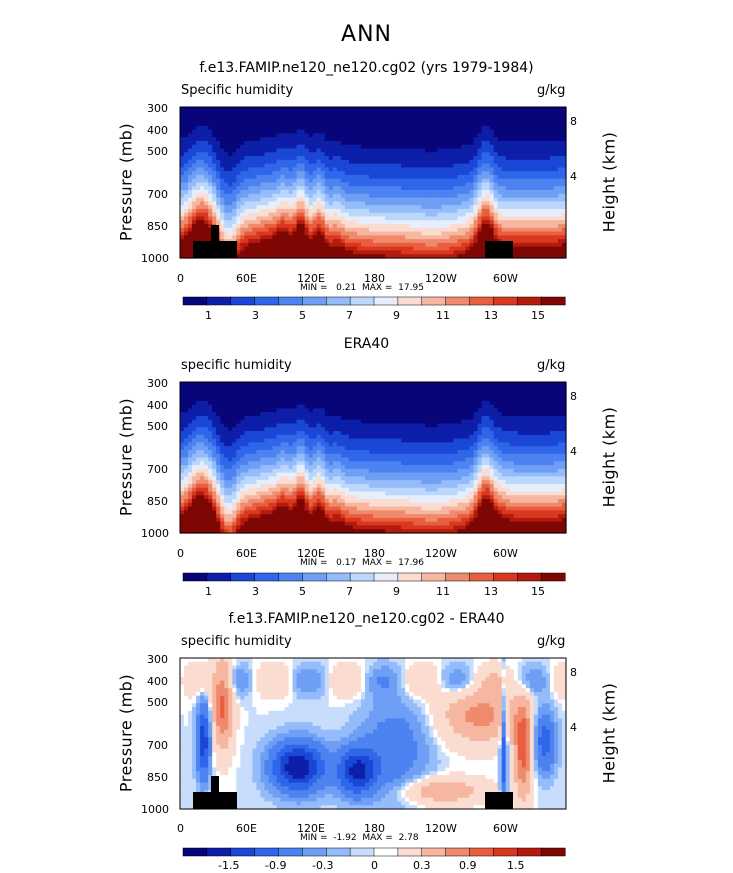  Describe the element at coordinates (573, 121) in the screenshot. I see `y-right-tick-8: 8` at that location.